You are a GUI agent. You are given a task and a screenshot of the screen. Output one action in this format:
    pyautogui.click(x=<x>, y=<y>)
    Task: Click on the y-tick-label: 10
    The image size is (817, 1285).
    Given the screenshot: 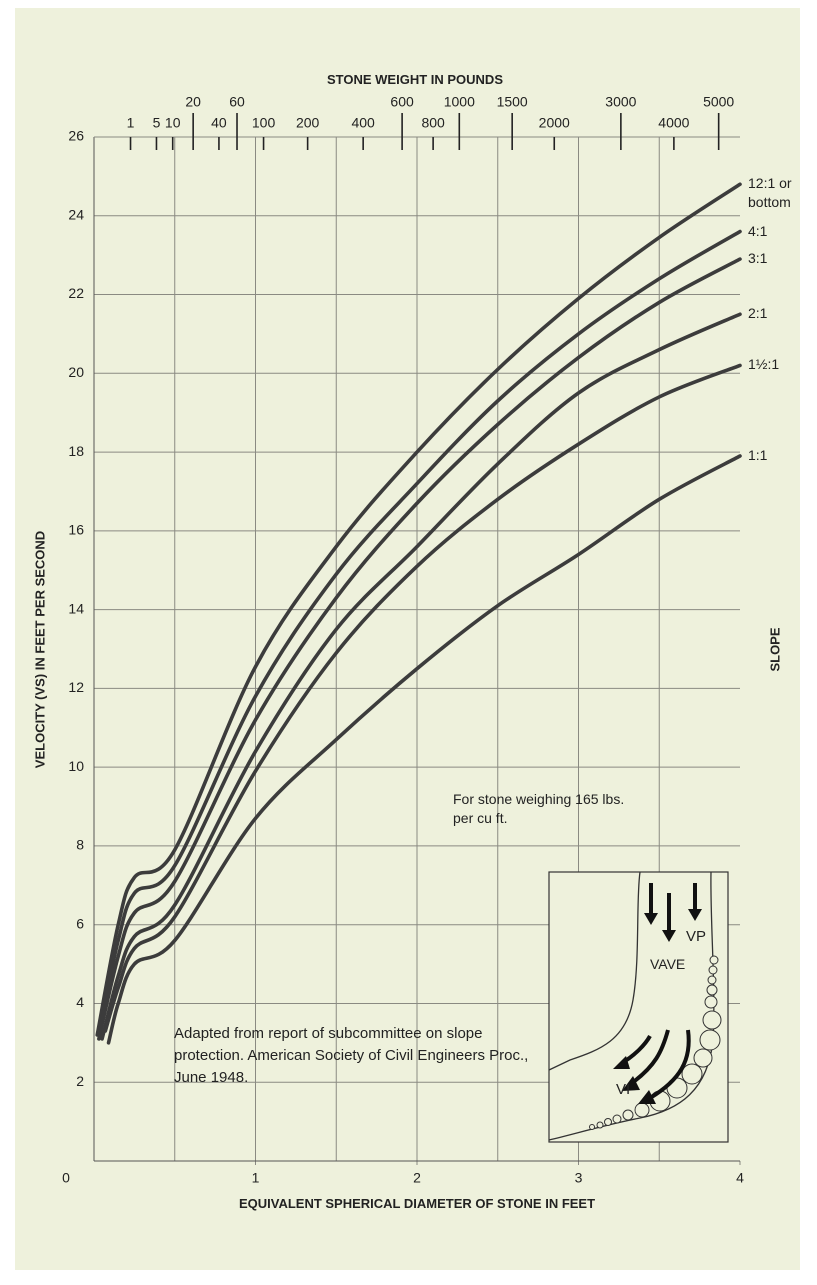 What is the action you would take?
    pyautogui.click(x=76, y=766)
    